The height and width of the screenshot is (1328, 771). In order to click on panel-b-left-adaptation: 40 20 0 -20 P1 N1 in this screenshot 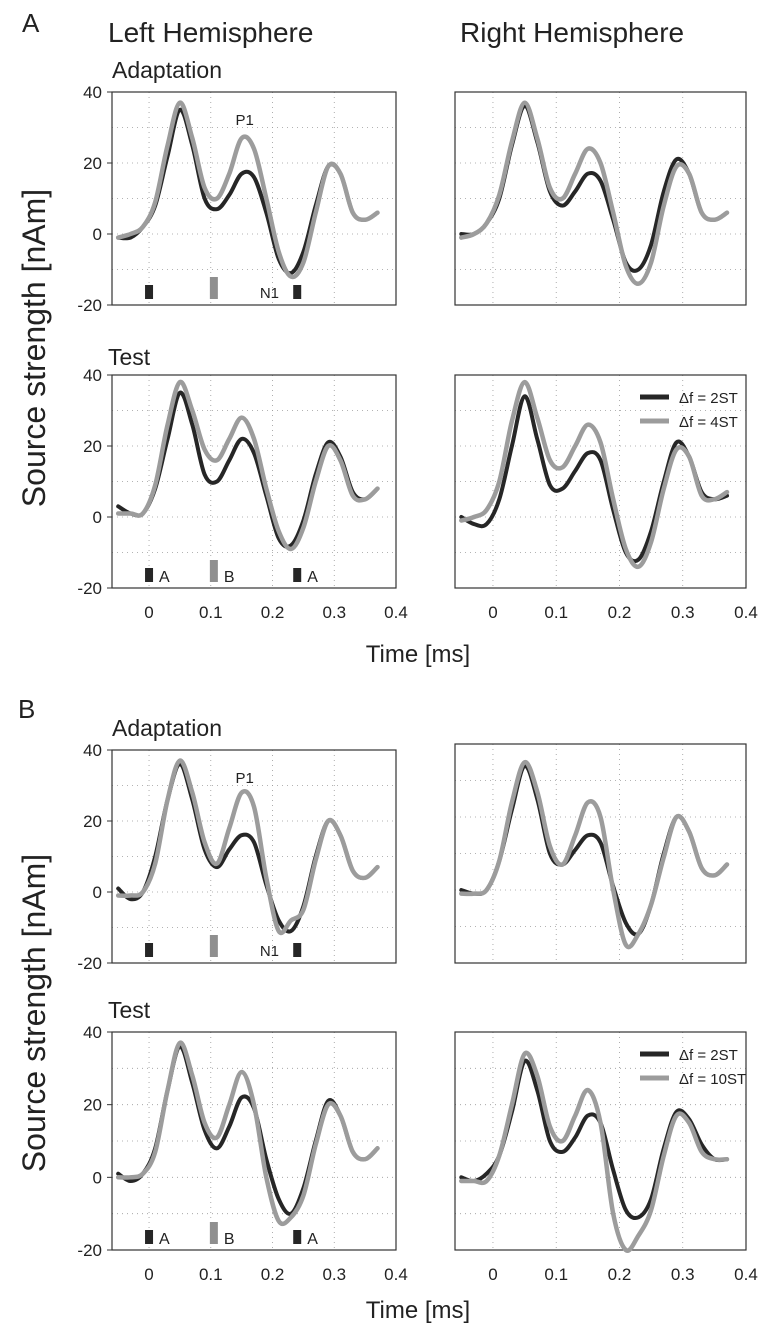, I will do `click(237, 857)`.